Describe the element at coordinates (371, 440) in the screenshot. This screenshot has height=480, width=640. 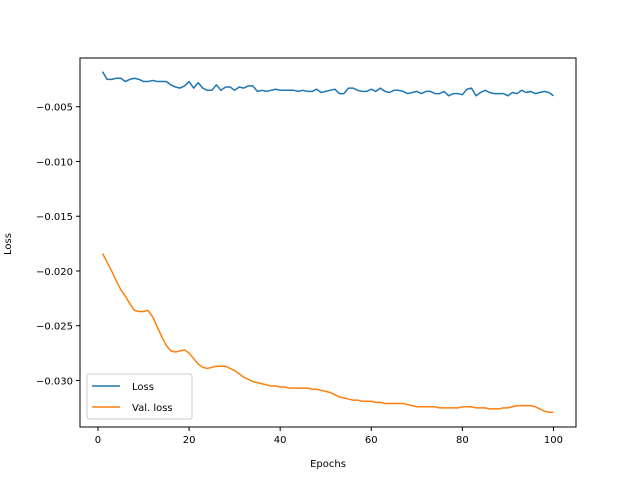
I see `x-tick-label: 60` at that location.